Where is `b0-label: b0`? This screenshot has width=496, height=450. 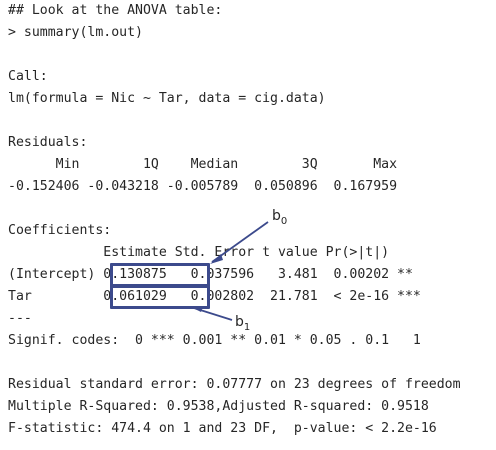
b0-label: b0 is located at coordinates (279, 217).